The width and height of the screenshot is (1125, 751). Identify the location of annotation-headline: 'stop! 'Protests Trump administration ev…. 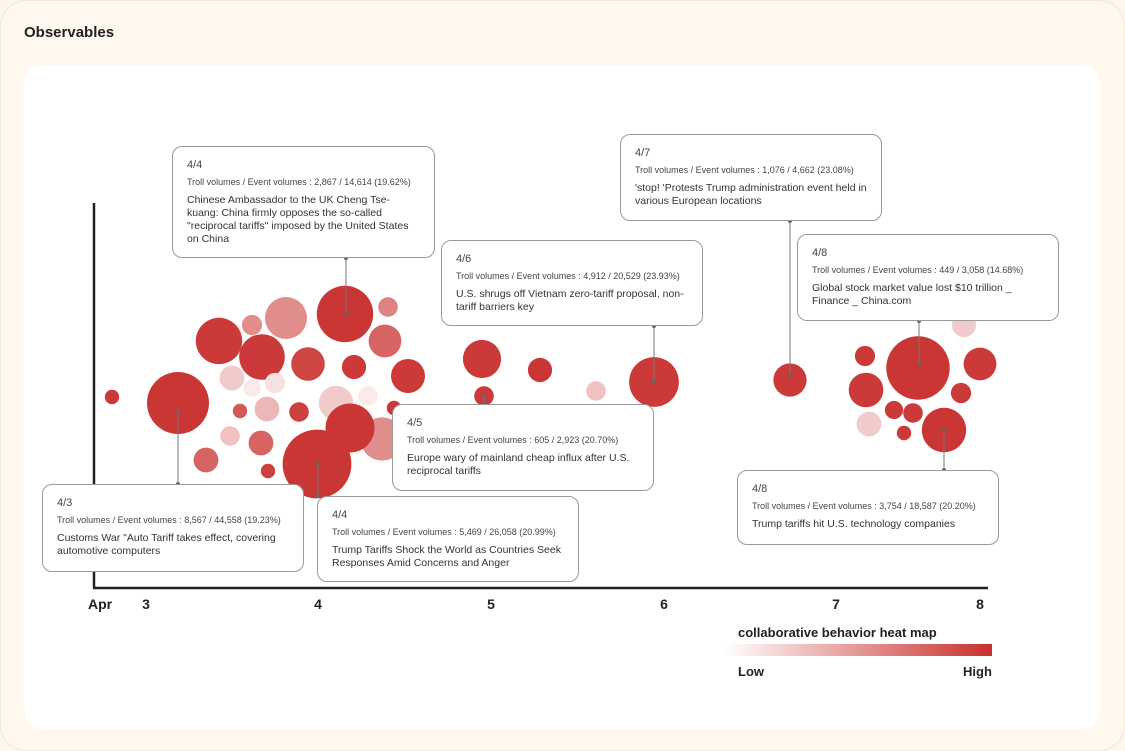
(751, 194).